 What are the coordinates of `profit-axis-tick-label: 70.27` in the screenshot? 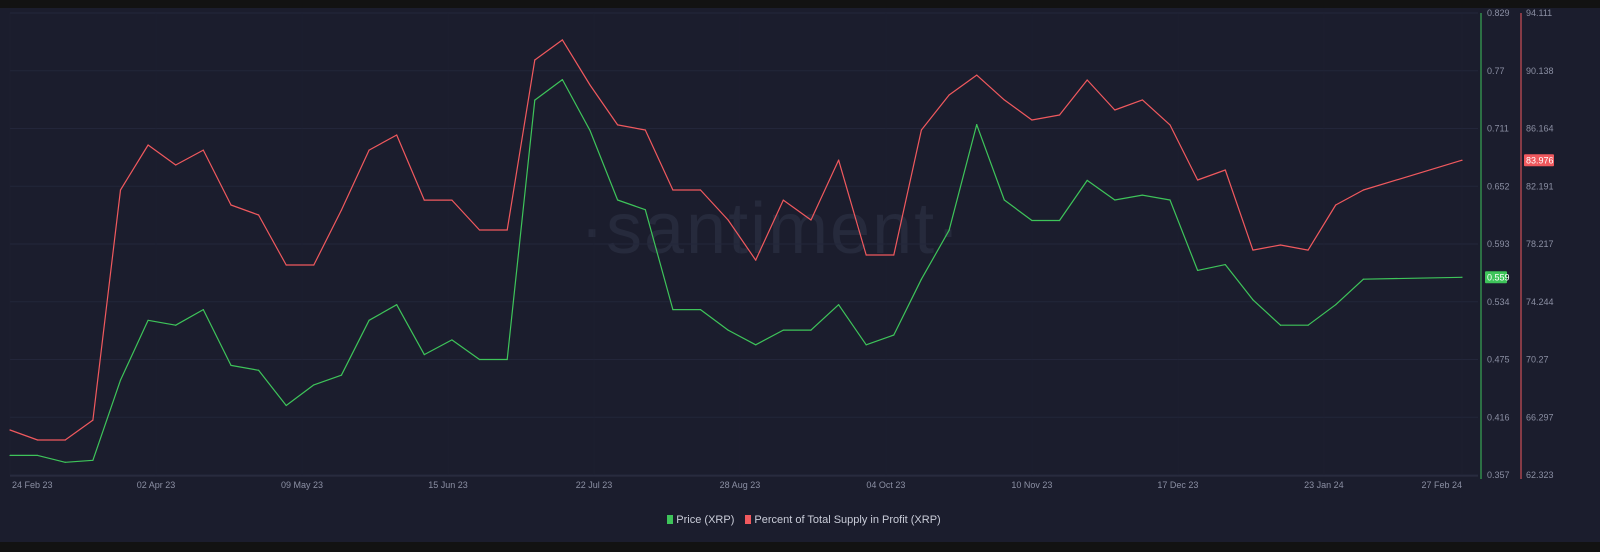 It's located at (1537, 360).